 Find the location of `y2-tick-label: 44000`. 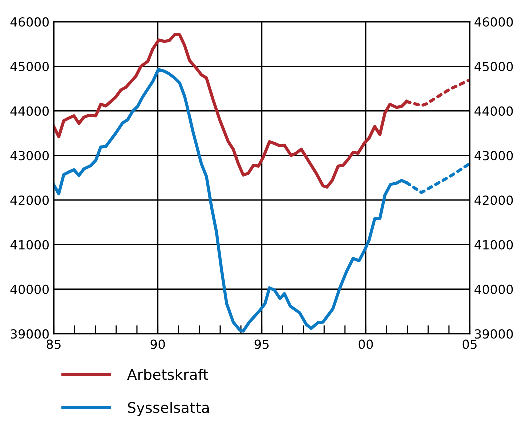

y2-tick-label: 44000 is located at coordinates (494, 111).